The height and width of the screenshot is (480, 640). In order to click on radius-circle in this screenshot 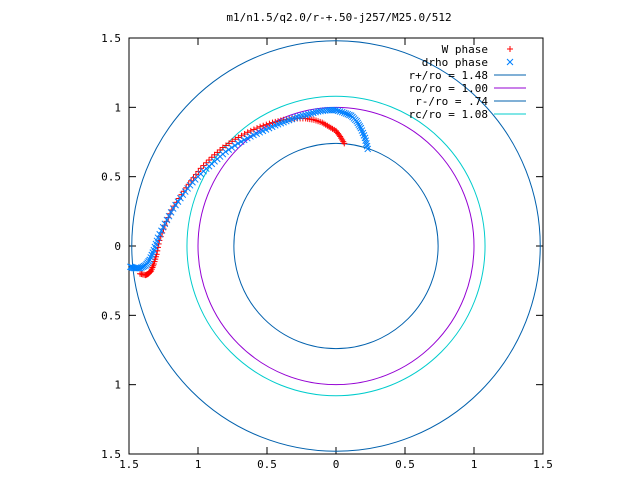, I will do `click(336, 246)`.